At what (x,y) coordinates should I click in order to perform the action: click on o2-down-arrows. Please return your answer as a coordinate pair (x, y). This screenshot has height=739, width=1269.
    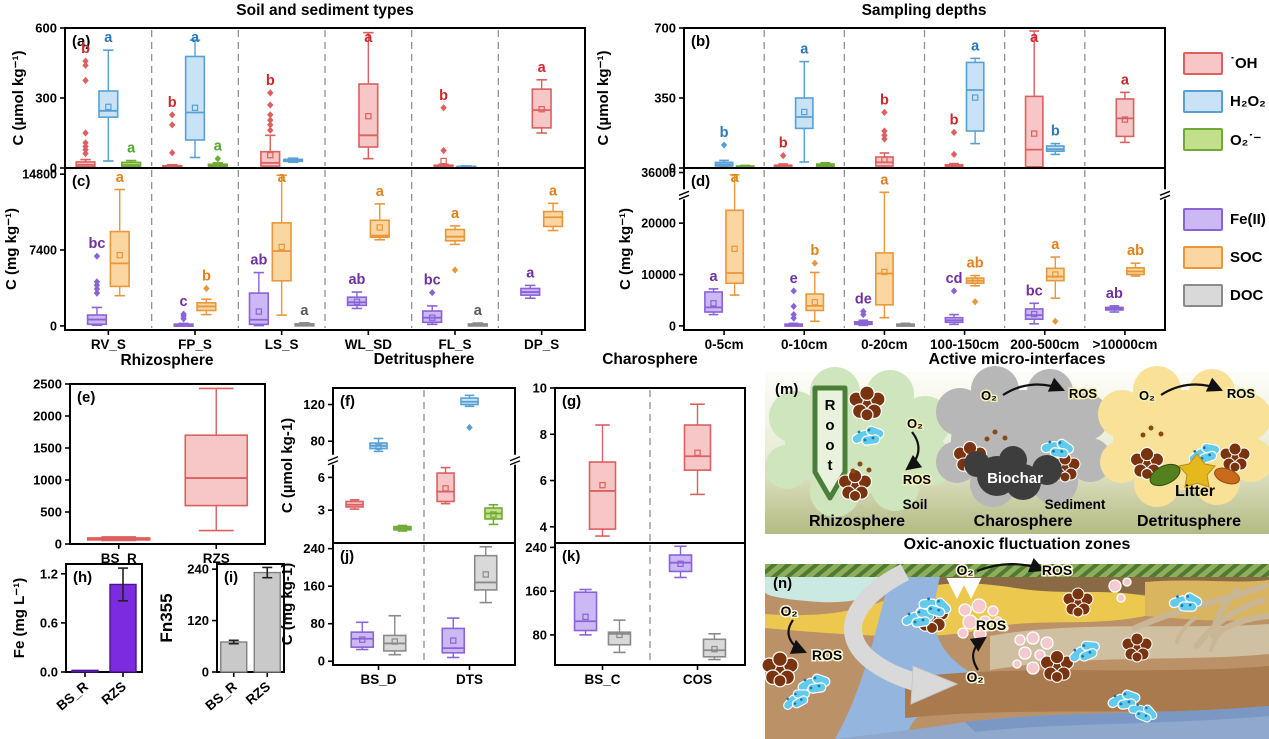
    Looking at the image, I should click on (964, 588).